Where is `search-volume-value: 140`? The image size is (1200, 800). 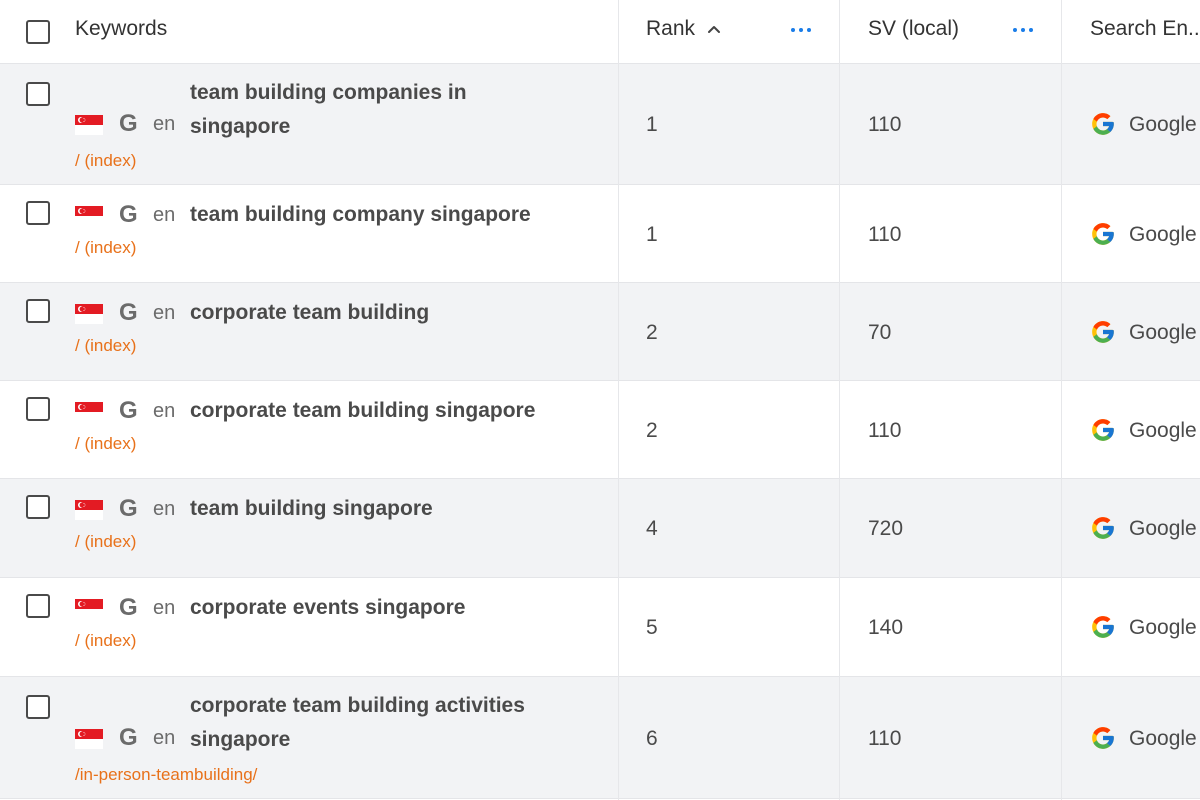
search-volume-value: 140 is located at coordinates (886, 627).